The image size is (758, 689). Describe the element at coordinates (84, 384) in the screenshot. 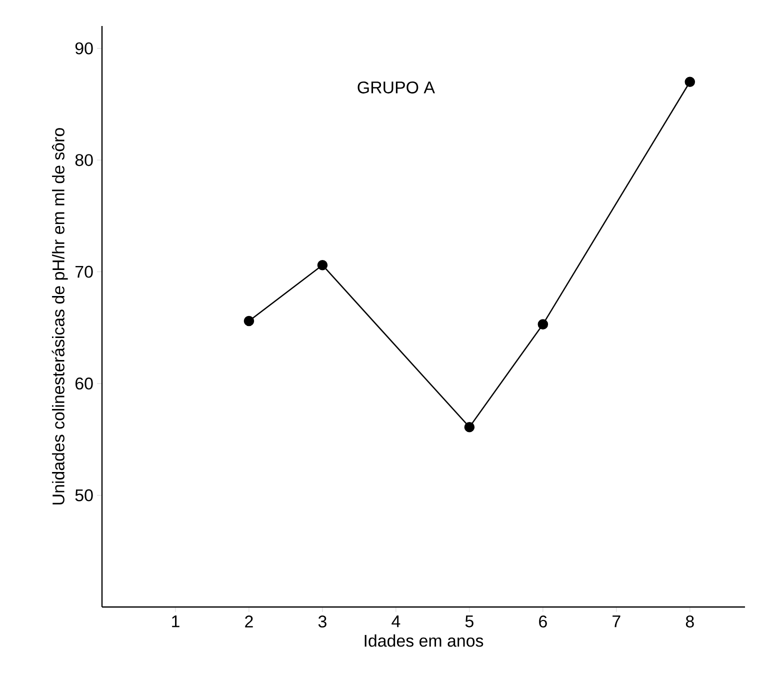

I see `y-tick-label: 60` at that location.